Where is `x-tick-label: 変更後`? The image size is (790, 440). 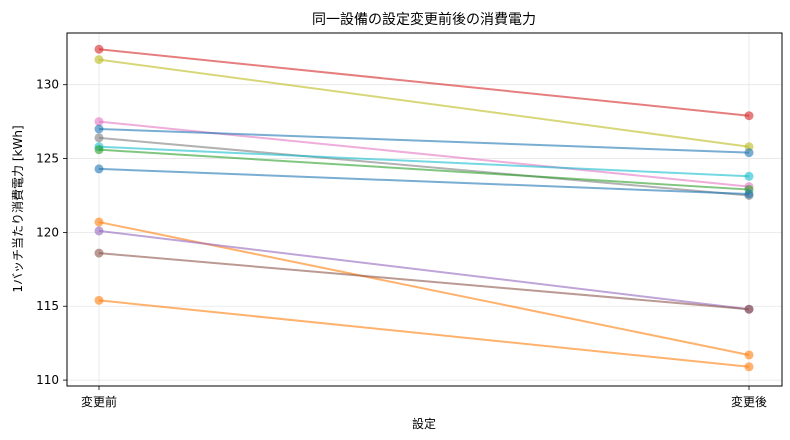 x-tick-label: 変更後 is located at coordinates (749, 401).